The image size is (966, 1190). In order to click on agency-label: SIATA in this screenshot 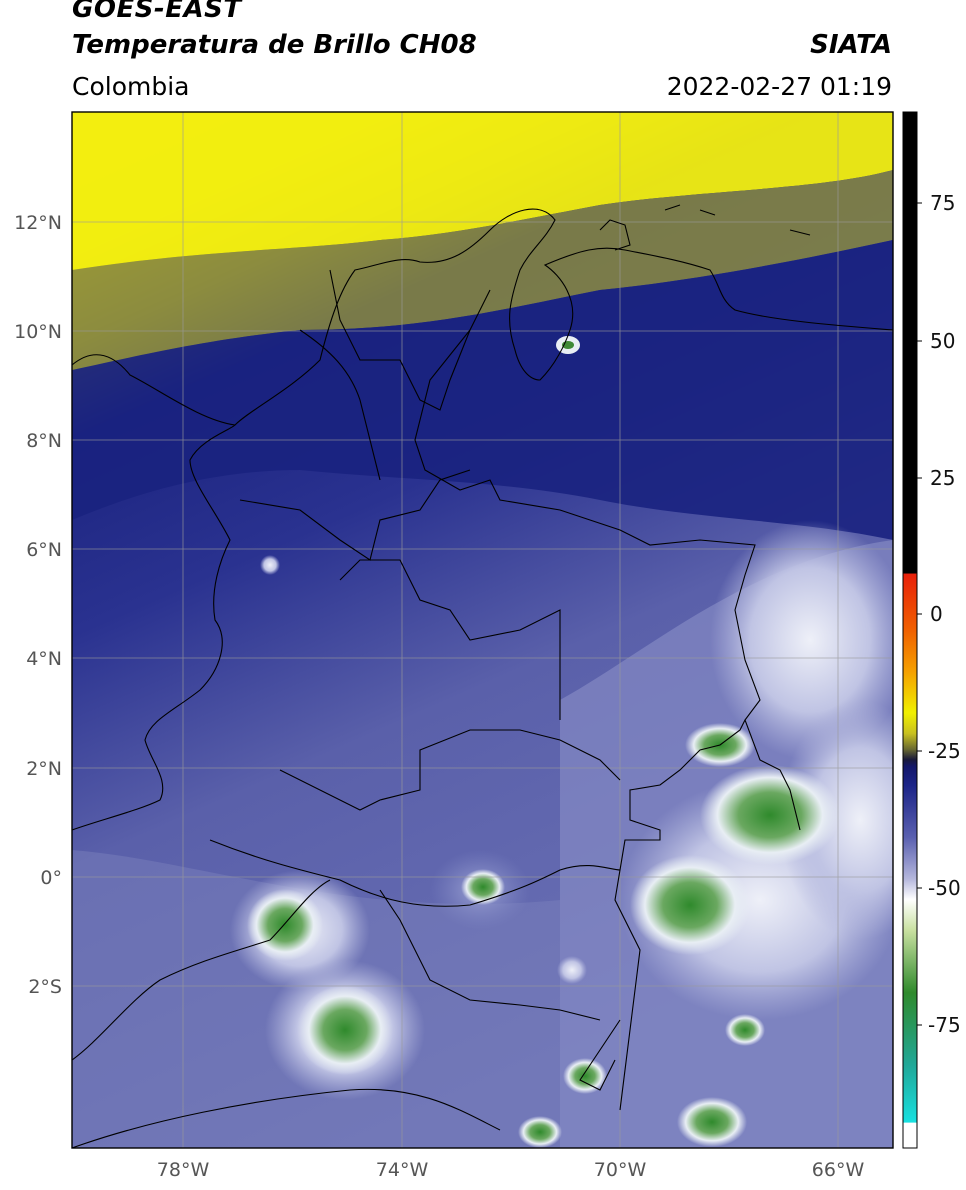, I will do `click(851, 45)`.